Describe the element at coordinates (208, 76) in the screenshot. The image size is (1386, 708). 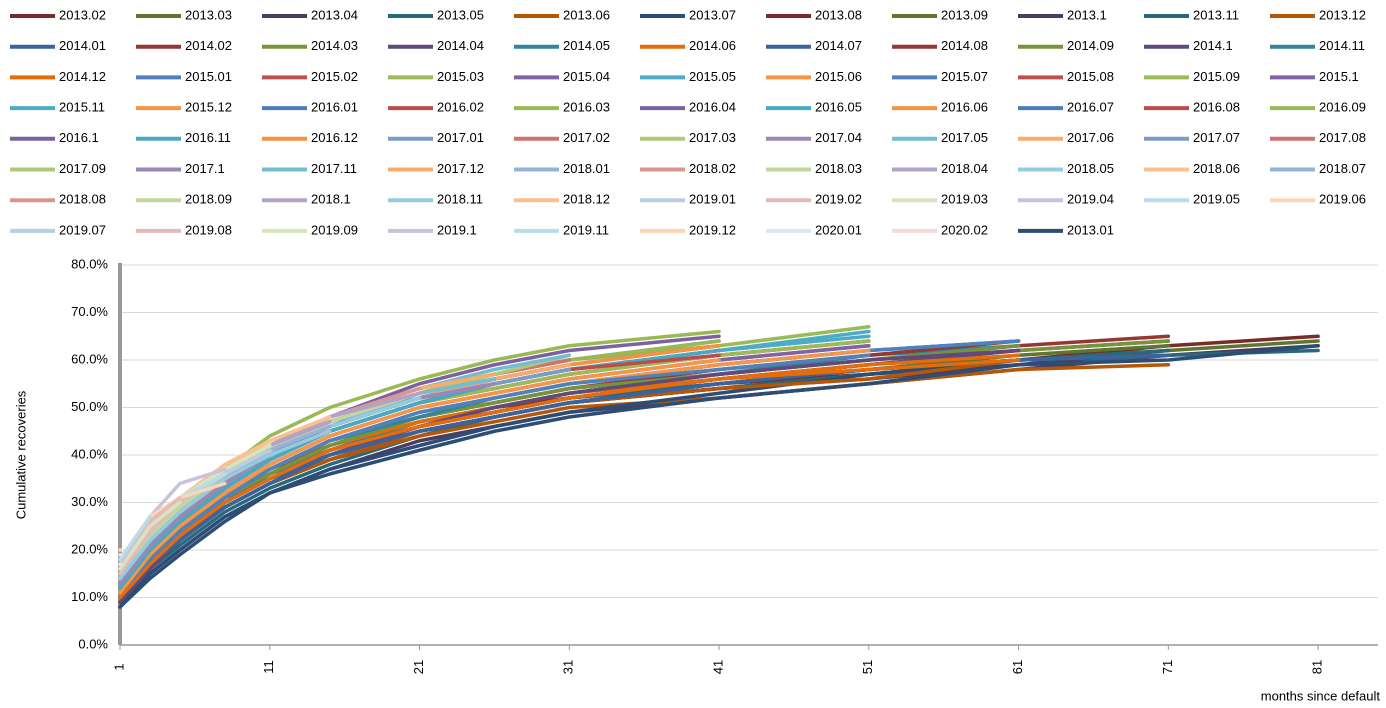
I see `legend-label: 2015.01` at that location.